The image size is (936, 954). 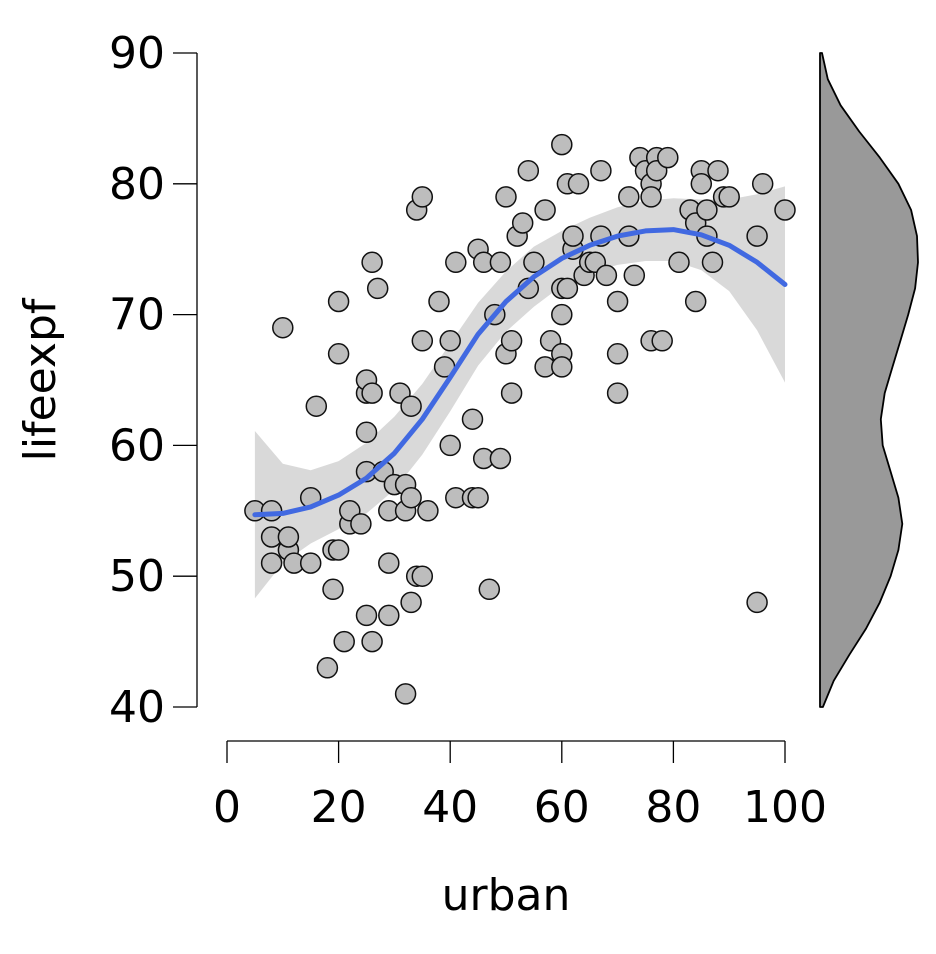 I want to click on x-tick-label: 80, so click(x=673, y=807).